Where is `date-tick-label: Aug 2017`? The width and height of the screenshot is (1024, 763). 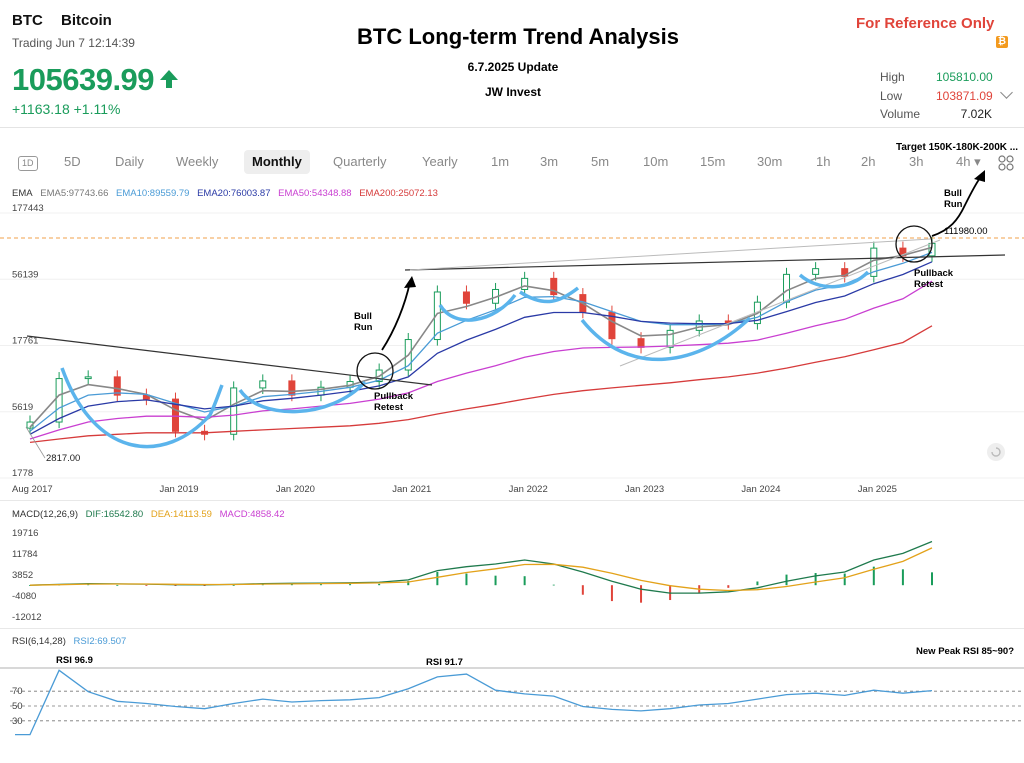 date-tick-label: Aug 2017 is located at coordinates (32, 489).